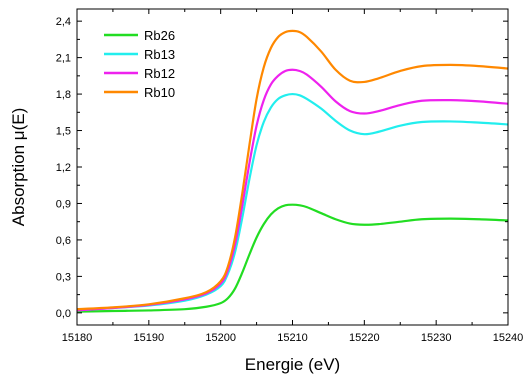 The width and height of the screenshot is (524, 378). Describe the element at coordinates (139, 54) in the screenshot. I see `legend-entry-rb13: Rb13` at that location.